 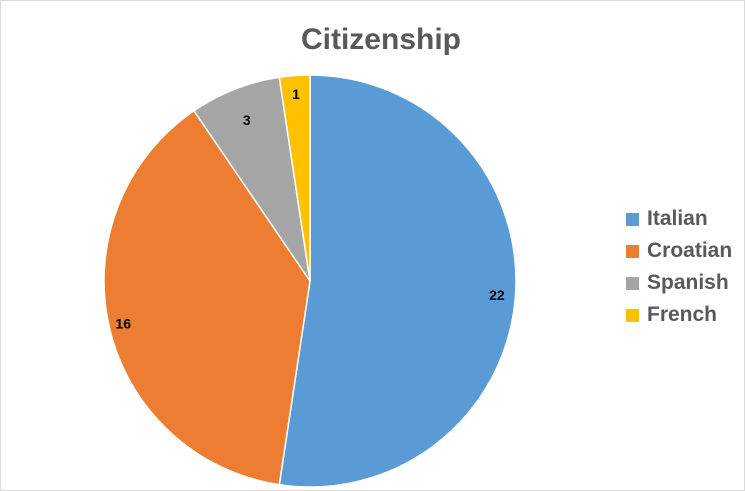 What do you see at coordinates (682, 314) in the screenshot?
I see `legend-label: French` at bounding box center [682, 314].